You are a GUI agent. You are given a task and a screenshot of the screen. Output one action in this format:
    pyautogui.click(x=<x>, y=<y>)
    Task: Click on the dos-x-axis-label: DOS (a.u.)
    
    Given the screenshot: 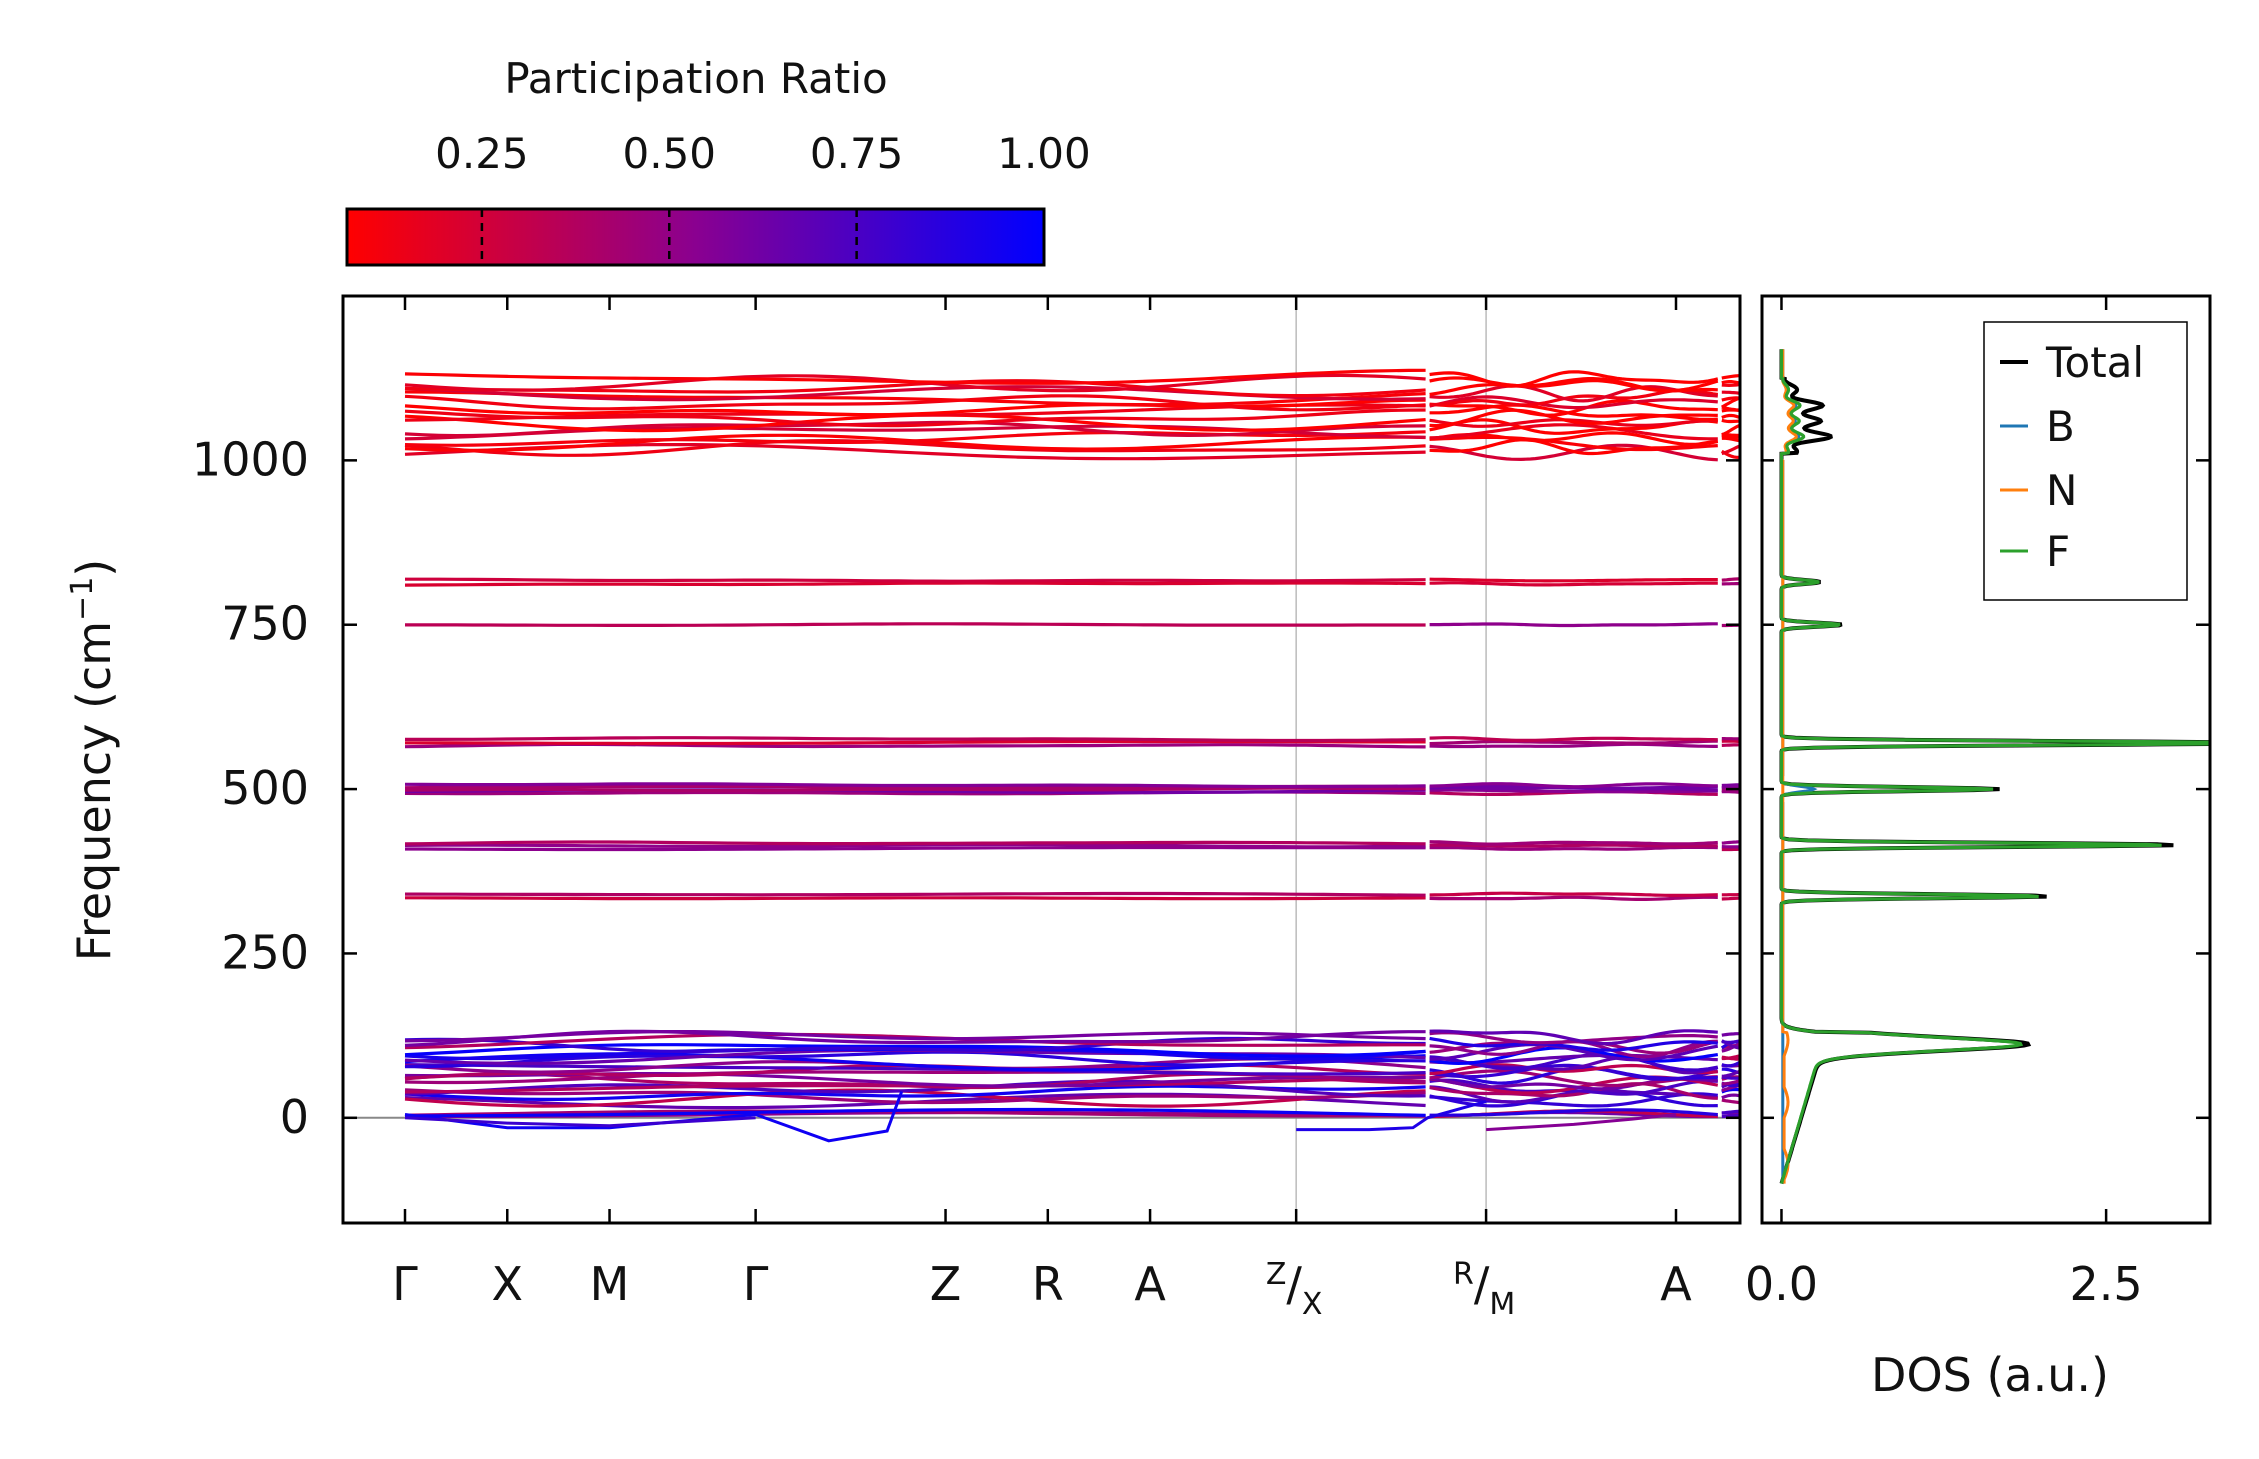 What is the action you would take?
    pyautogui.click(x=1990, y=1375)
    